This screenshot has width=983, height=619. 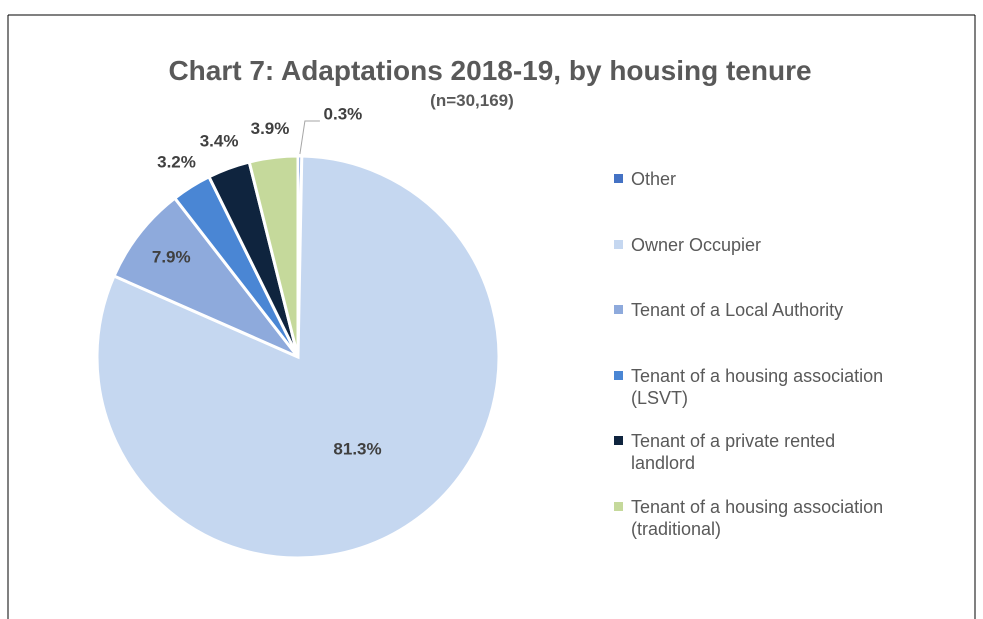 I want to click on data-label: 3.2%, so click(x=176, y=161).